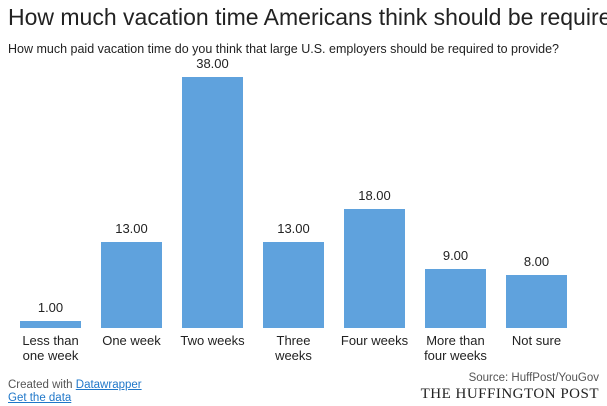  I want to click on x-tick-label: Four weeks, so click(374, 340).